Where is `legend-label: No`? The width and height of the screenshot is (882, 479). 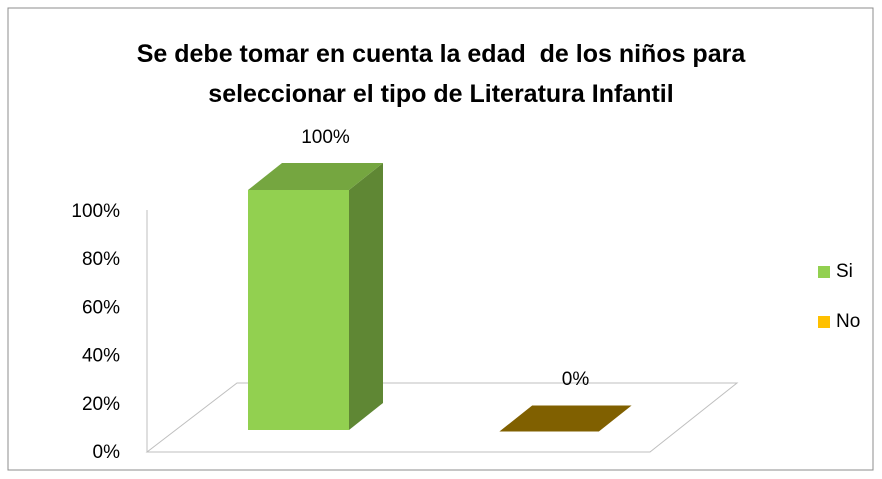
legend-label: No is located at coordinates (848, 321).